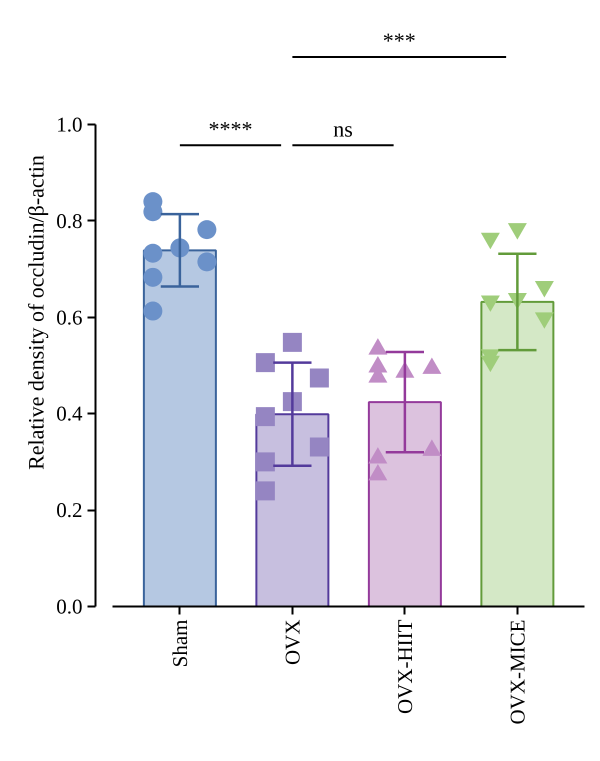 Image resolution: width=600 pixels, height=761 pixels. What do you see at coordinates (517, 671) in the screenshot?
I see `x-tick-label: OVX-MICE` at bounding box center [517, 671].